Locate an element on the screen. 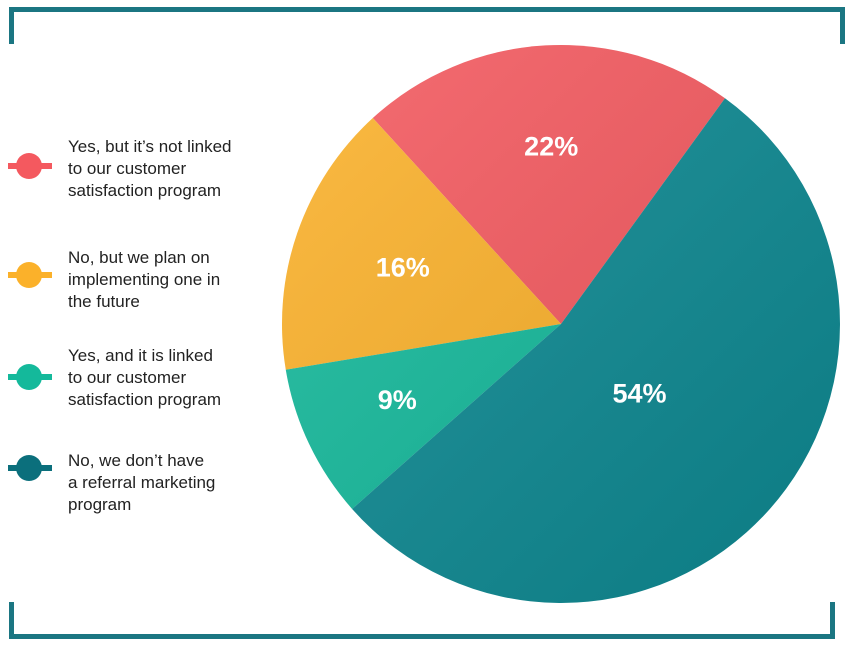  frame-top-bar is located at coordinates (427, 9).